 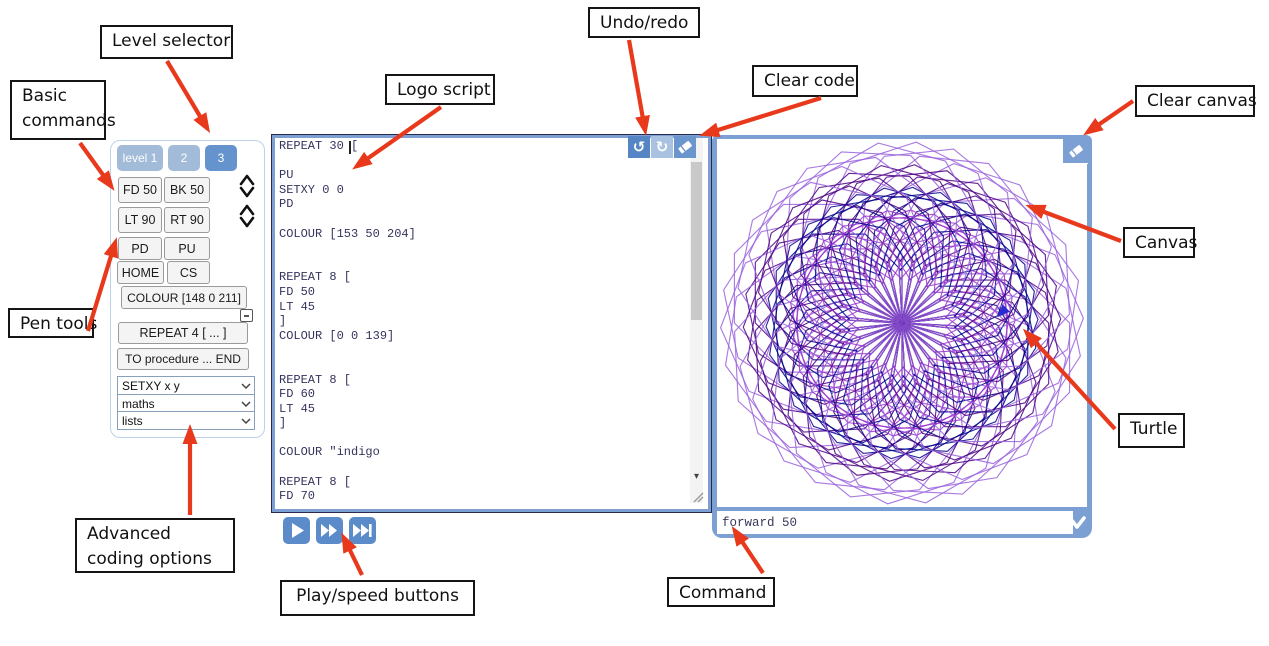 I want to click on annotation-clear-code: Clear code, so click(x=805, y=81).